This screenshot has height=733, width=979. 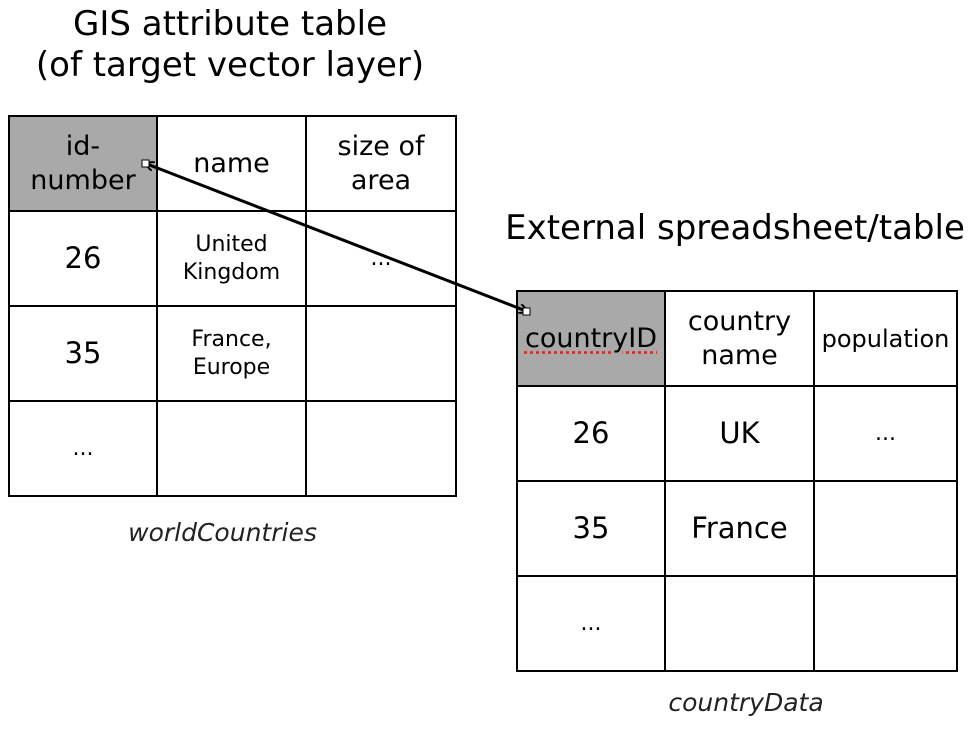 I want to click on country-id-header: countryID, so click(x=591, y=338).